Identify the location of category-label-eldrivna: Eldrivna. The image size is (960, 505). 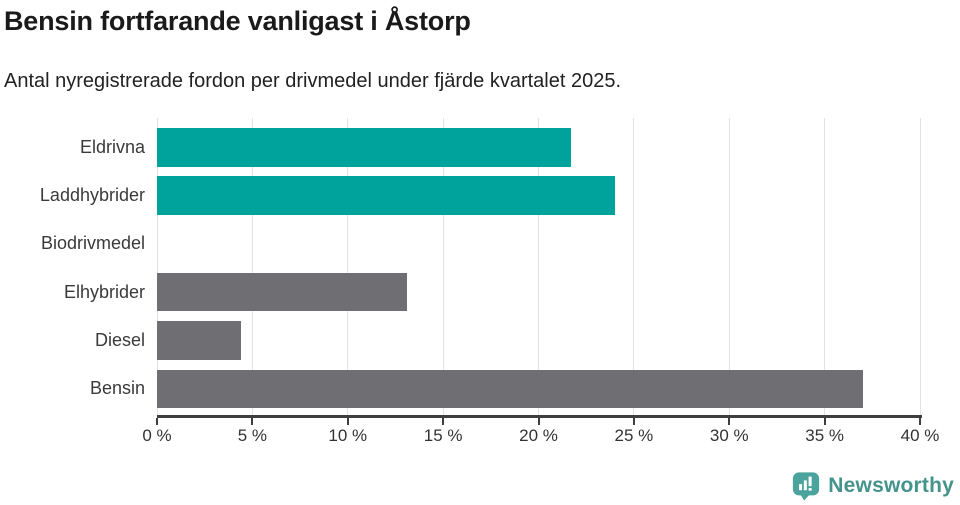
(112, 146).